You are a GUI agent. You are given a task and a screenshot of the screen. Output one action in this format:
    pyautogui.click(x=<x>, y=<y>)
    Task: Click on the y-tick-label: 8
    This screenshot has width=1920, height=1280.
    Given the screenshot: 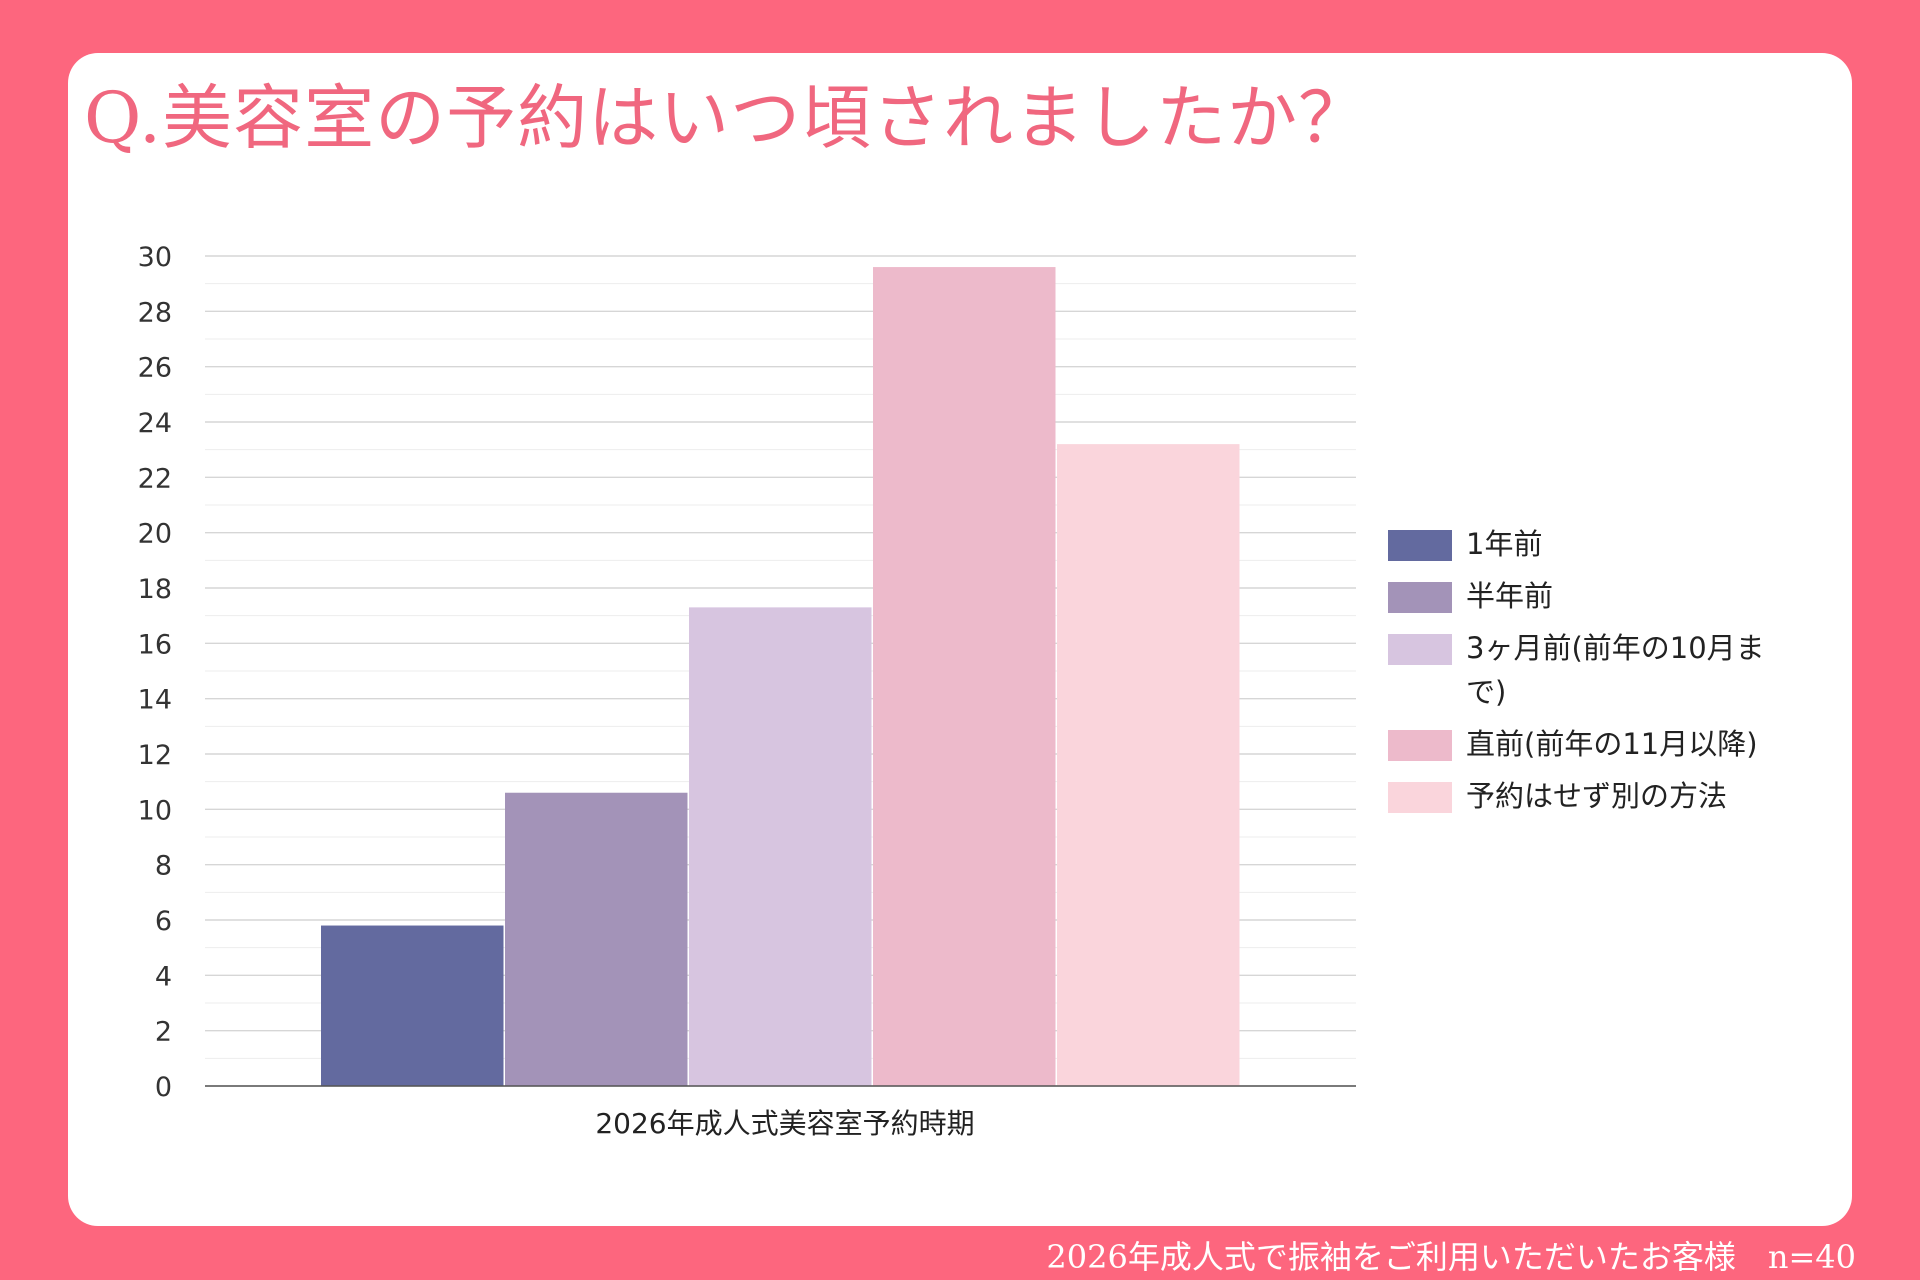 What is the action you would take?
    pyautogui.click(x=163, y=866)
    